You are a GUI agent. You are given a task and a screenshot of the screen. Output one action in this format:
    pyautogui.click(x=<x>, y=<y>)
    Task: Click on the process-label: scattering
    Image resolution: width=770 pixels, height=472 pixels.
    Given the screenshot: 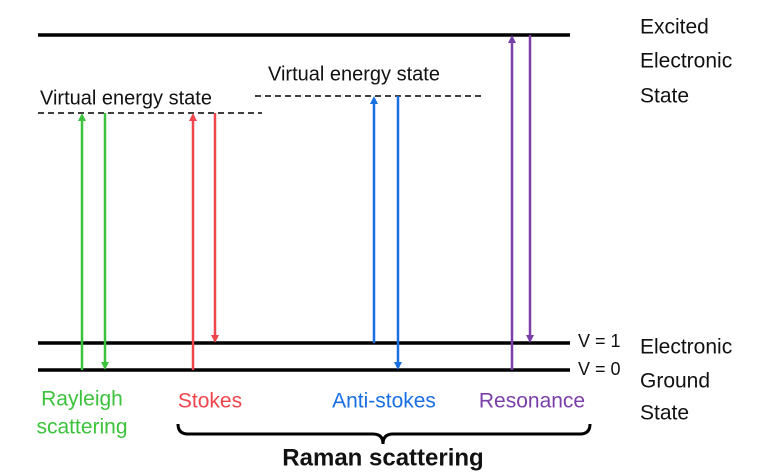 What is the action you would take?
    pyautogui.click(x=81, y=427)
    